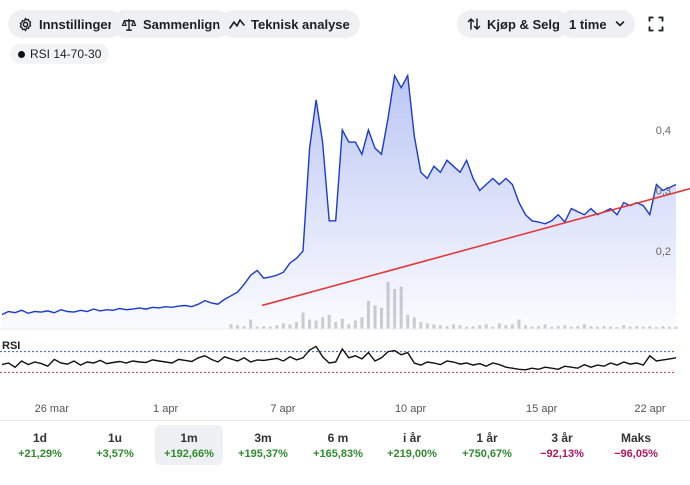 Image resolution: width=690 pixels, height=485 pixels. Describe the element at coordinates (636, 437) in the screenshot. I see `period-label: Maks` at that location.